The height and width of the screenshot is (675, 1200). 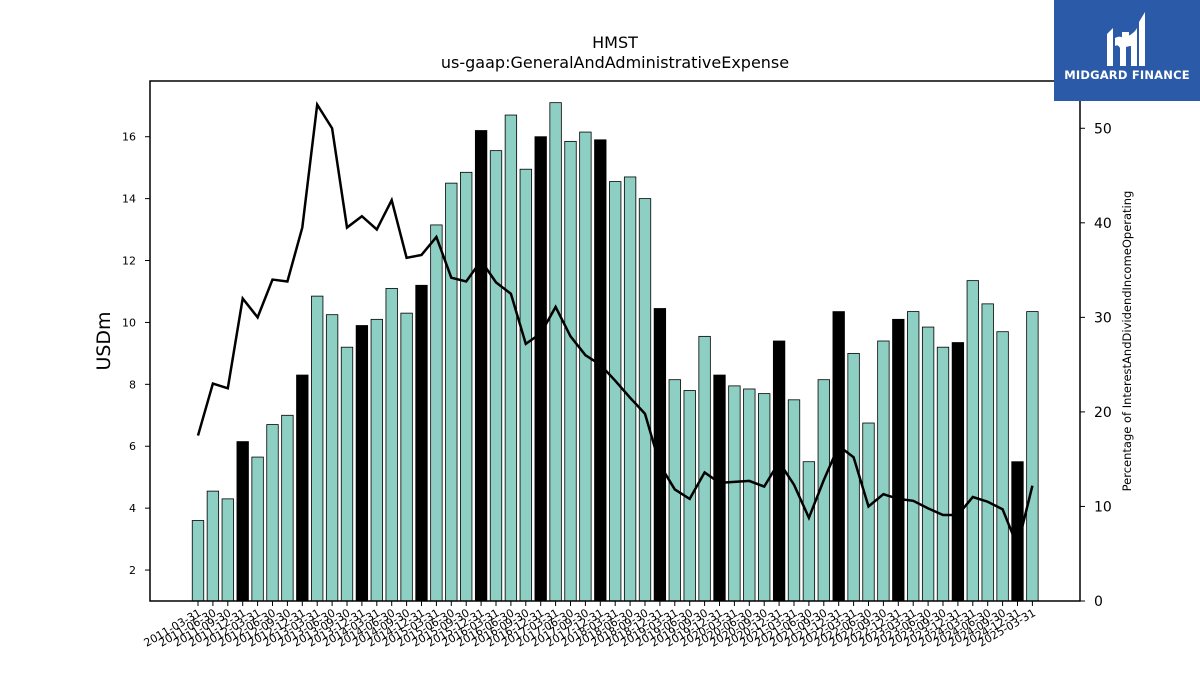 I want to click on y-axis-label: USDm, so click(x=104, y=340).